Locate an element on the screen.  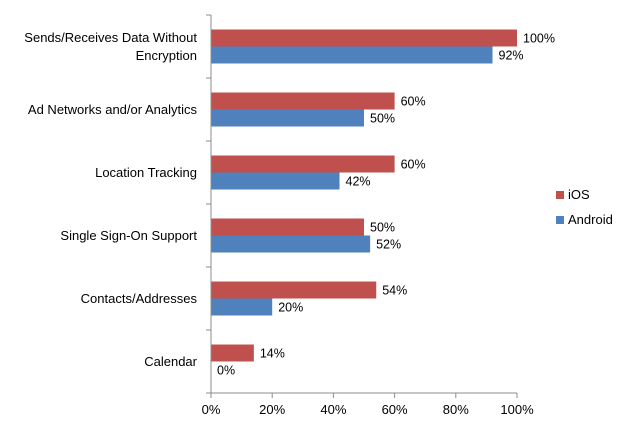
data-label-android-2: 42% is located at coordinates (358, 182).